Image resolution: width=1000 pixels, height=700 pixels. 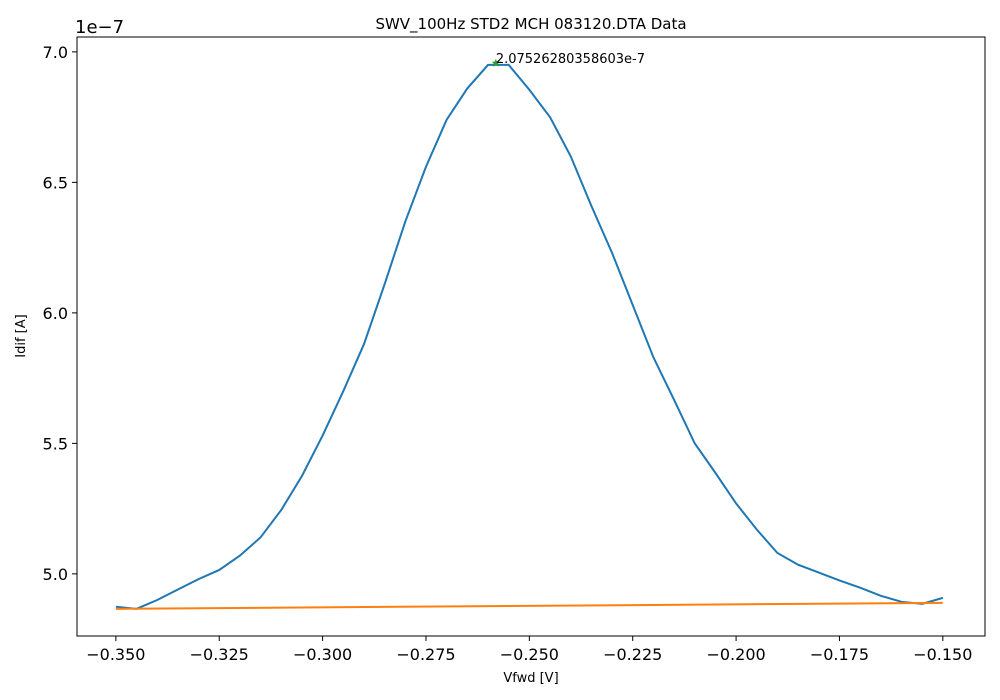 What do you see at coordinates (55, 182) in the screenshot?
I see `y-tick-label: 6.5` at bounding box center [55, 182].